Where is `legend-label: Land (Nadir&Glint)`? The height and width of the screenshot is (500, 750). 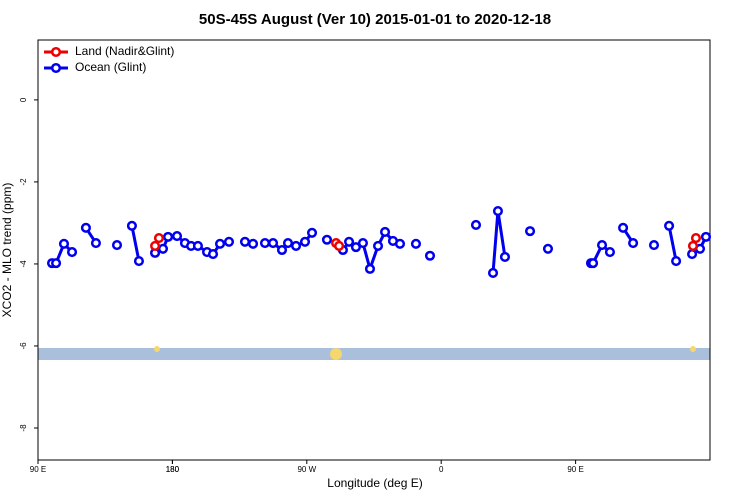 legend-label: Land (Nadir&Glint) is located at coordinates (124, 51).